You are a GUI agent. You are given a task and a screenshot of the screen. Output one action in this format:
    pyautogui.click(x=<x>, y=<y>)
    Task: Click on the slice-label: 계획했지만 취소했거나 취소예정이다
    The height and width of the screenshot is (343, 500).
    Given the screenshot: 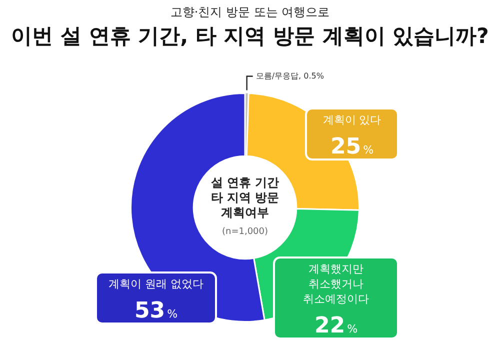 What is the action you would take?
    pyautogui.click(x=336, y=284)
    